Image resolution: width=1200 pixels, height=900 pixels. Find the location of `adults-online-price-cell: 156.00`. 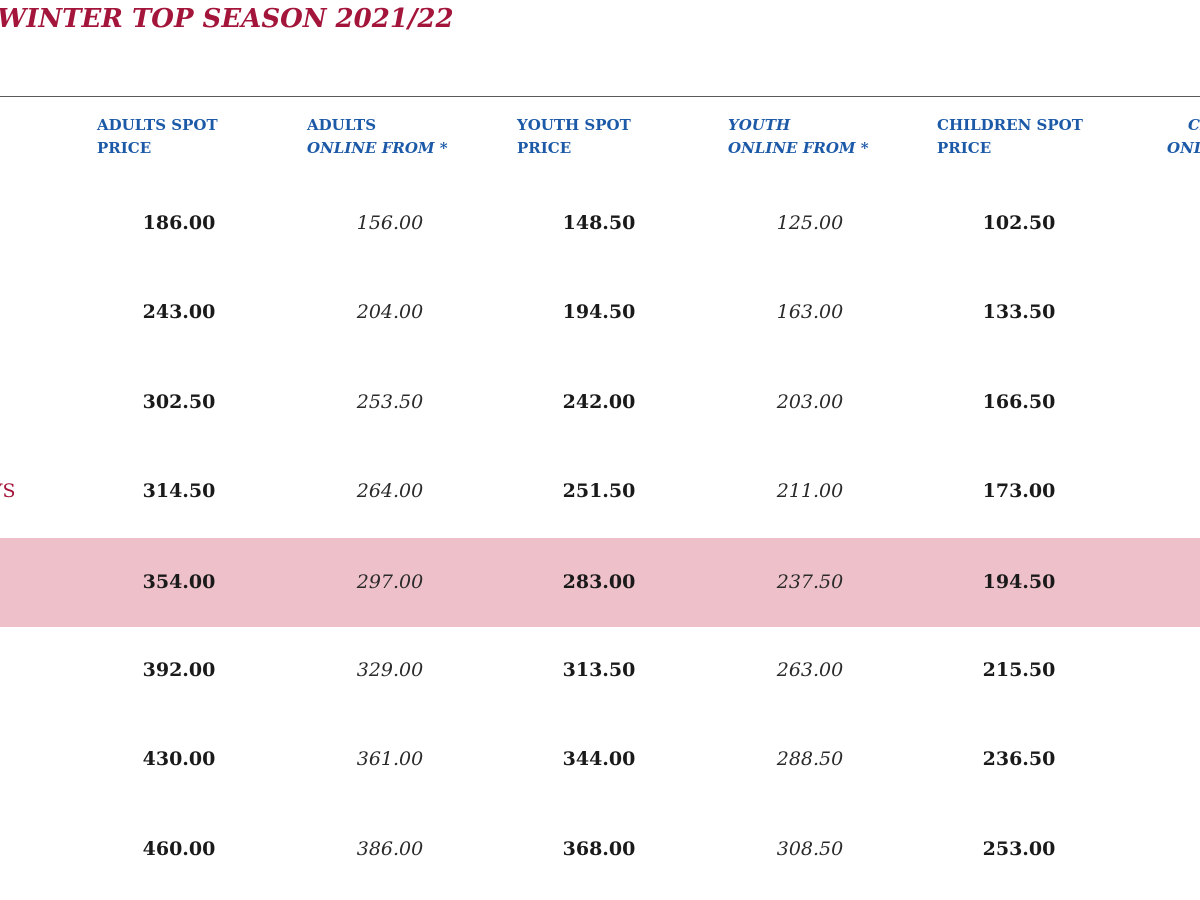

adults-online-price-cell: 156.00 is located at coordinates (390, 223).